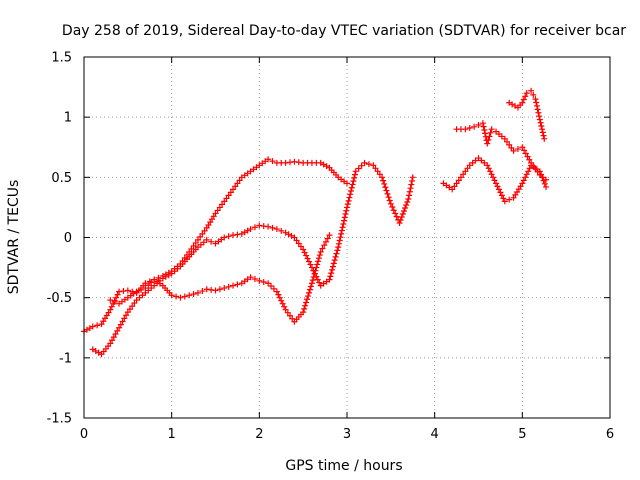 This screenshot has width=640, height=480. What do you see at coordinates (522, 434) in the screenshot?
I see `x-tick-label: 5` at bounding box center [522, 434].